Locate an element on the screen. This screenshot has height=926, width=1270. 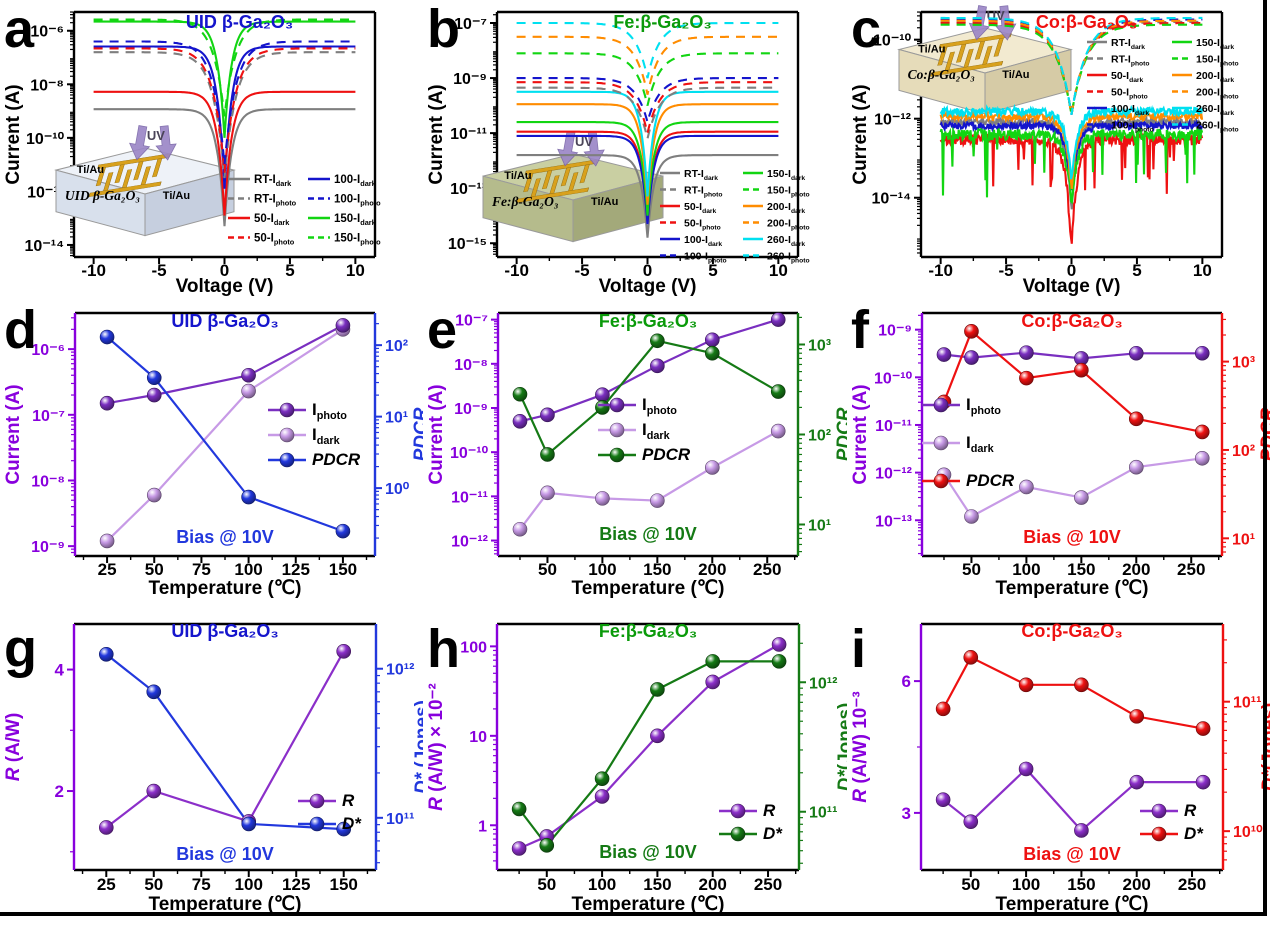
y-left-tick-label: 10⁻¹³ is located at coordinates (893, 521).